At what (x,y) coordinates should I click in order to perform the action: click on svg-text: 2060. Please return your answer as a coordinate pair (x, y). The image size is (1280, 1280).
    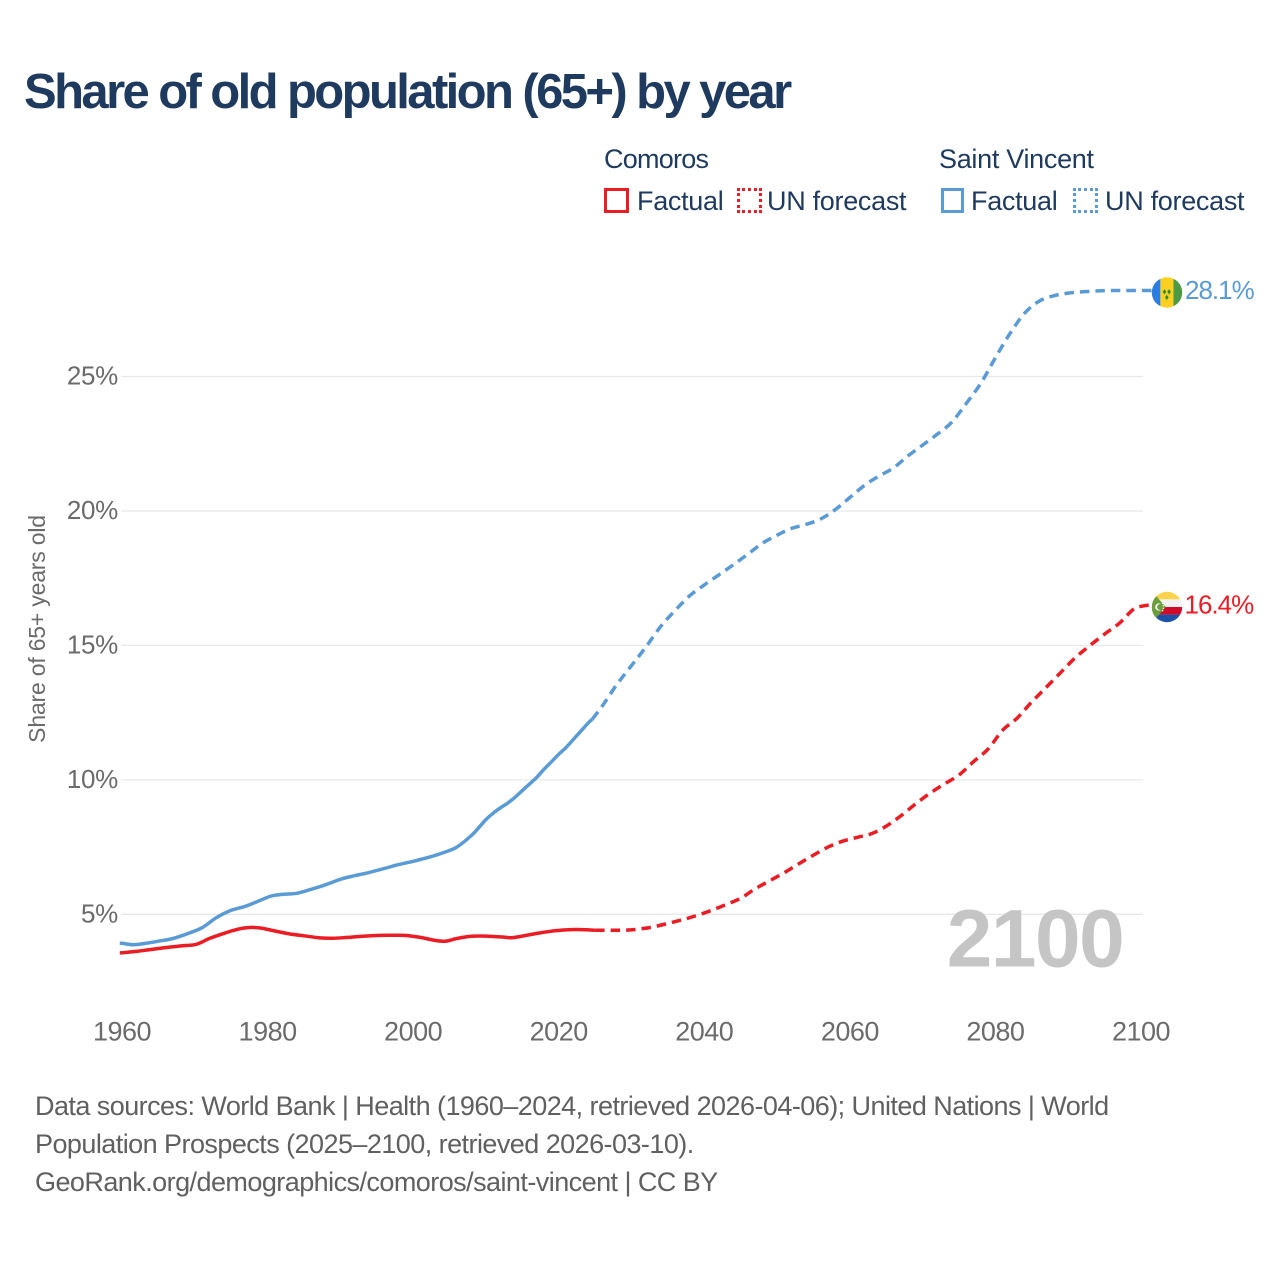
    Looking at the image, I should click on (850, 1032).